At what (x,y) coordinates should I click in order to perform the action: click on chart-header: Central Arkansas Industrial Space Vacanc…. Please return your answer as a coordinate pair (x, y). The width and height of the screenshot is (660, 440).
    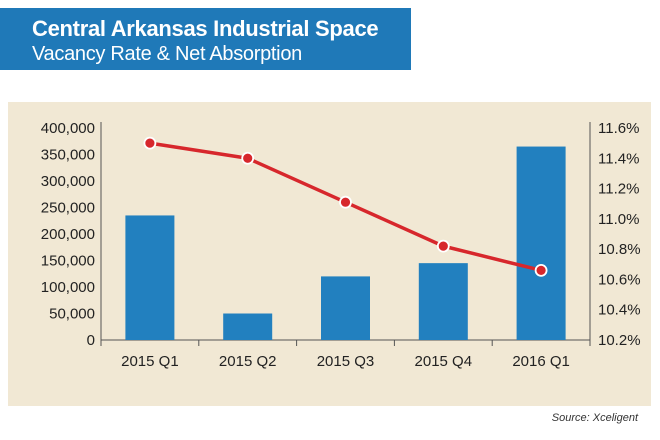
    Looking at the image, I should click on (205, 39).